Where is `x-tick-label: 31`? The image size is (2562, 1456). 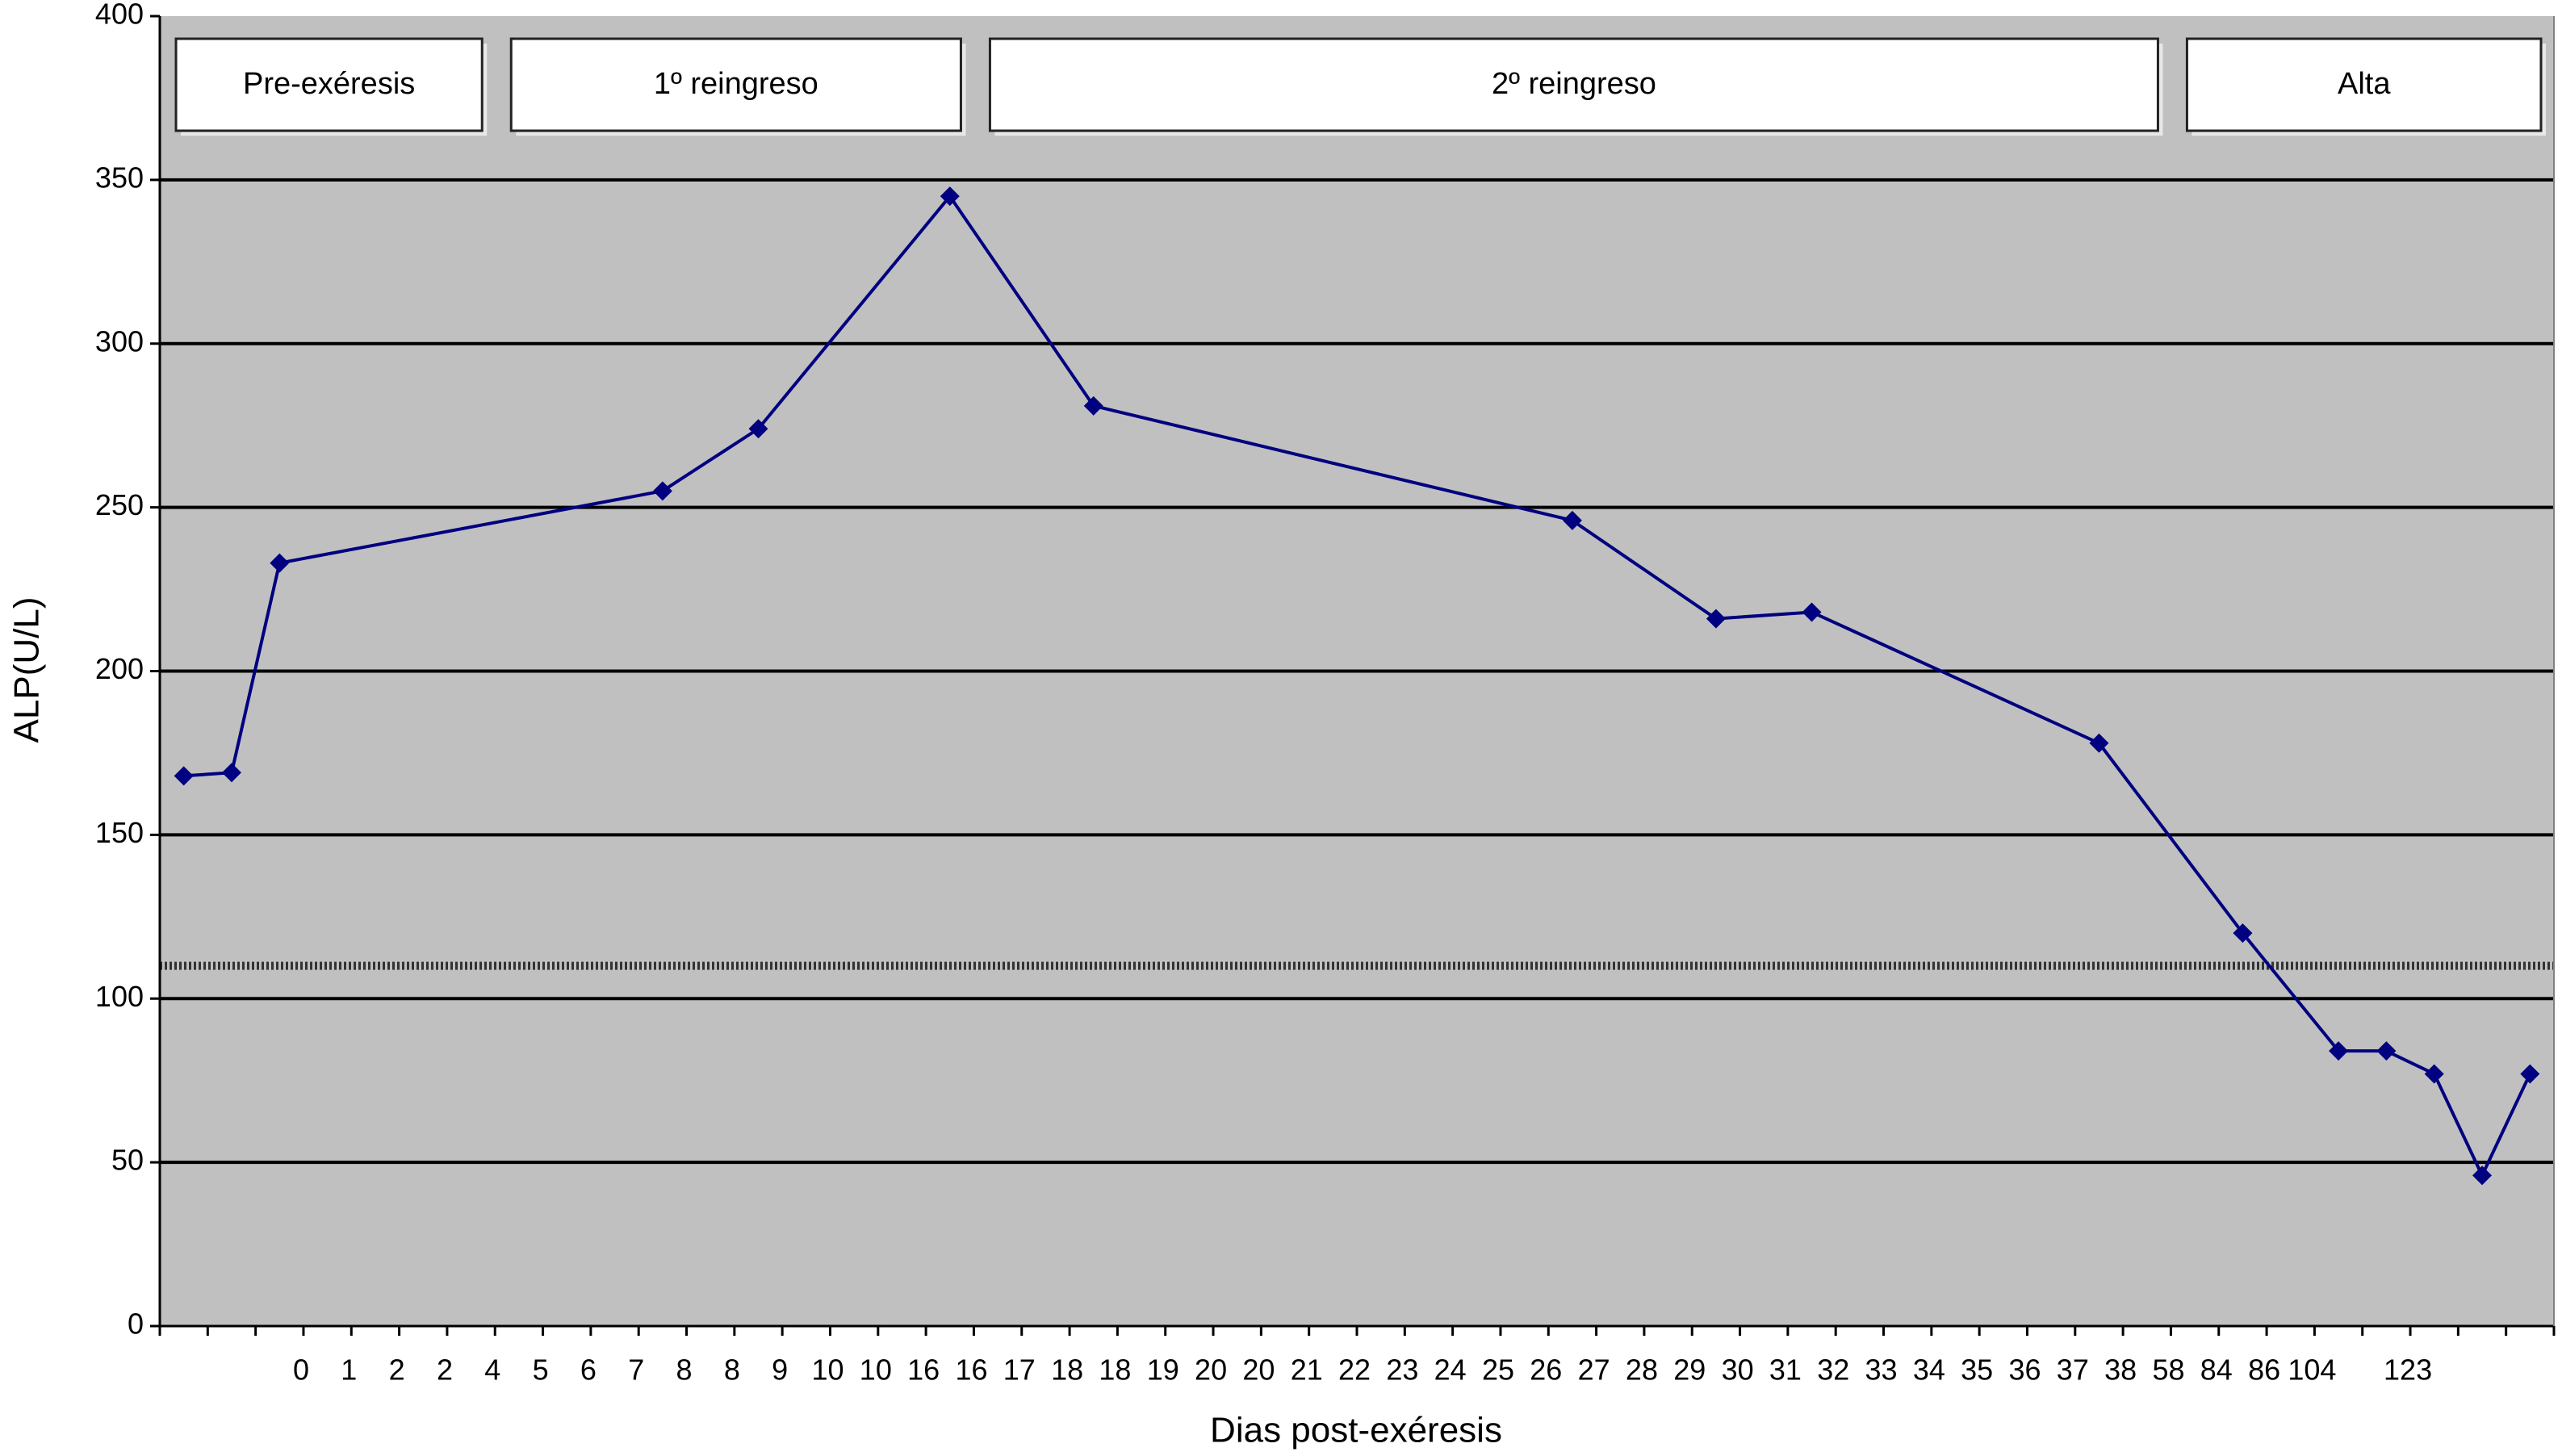 x-tick-label: 31 is located at coordinates (1786, 1370).